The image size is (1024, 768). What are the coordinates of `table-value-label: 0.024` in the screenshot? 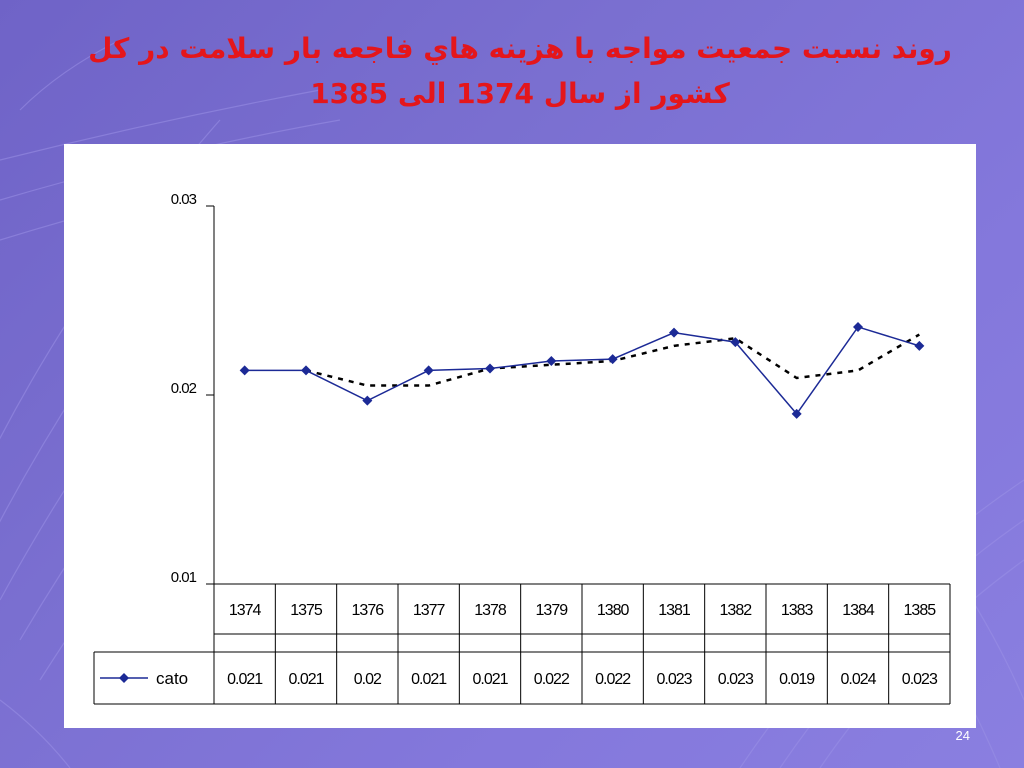 It's located at (858, 679).